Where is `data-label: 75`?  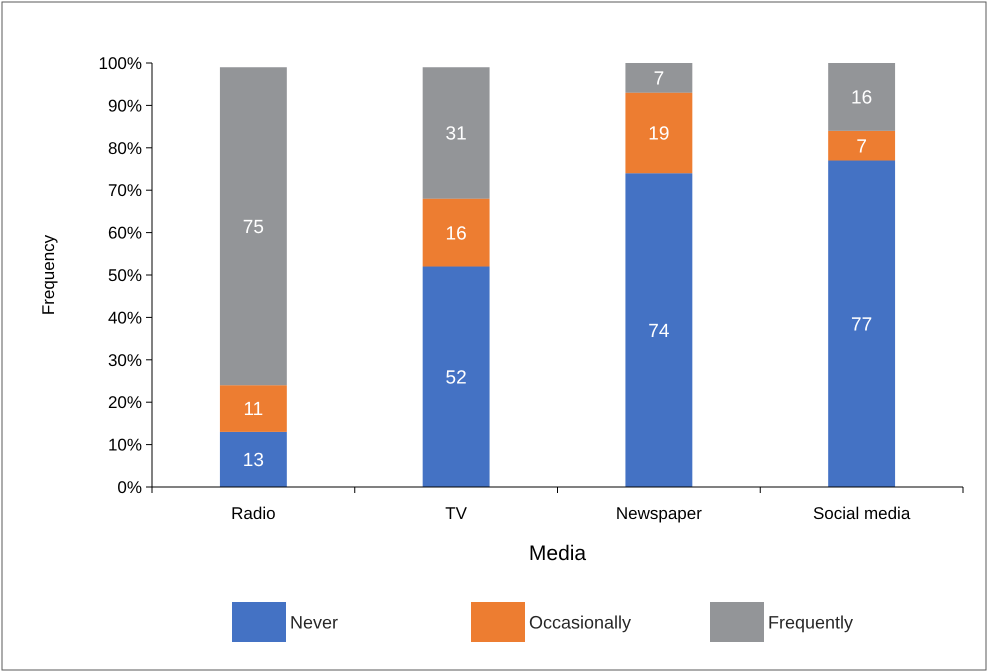
data-label: 75 is located at coordinates (253, 227).